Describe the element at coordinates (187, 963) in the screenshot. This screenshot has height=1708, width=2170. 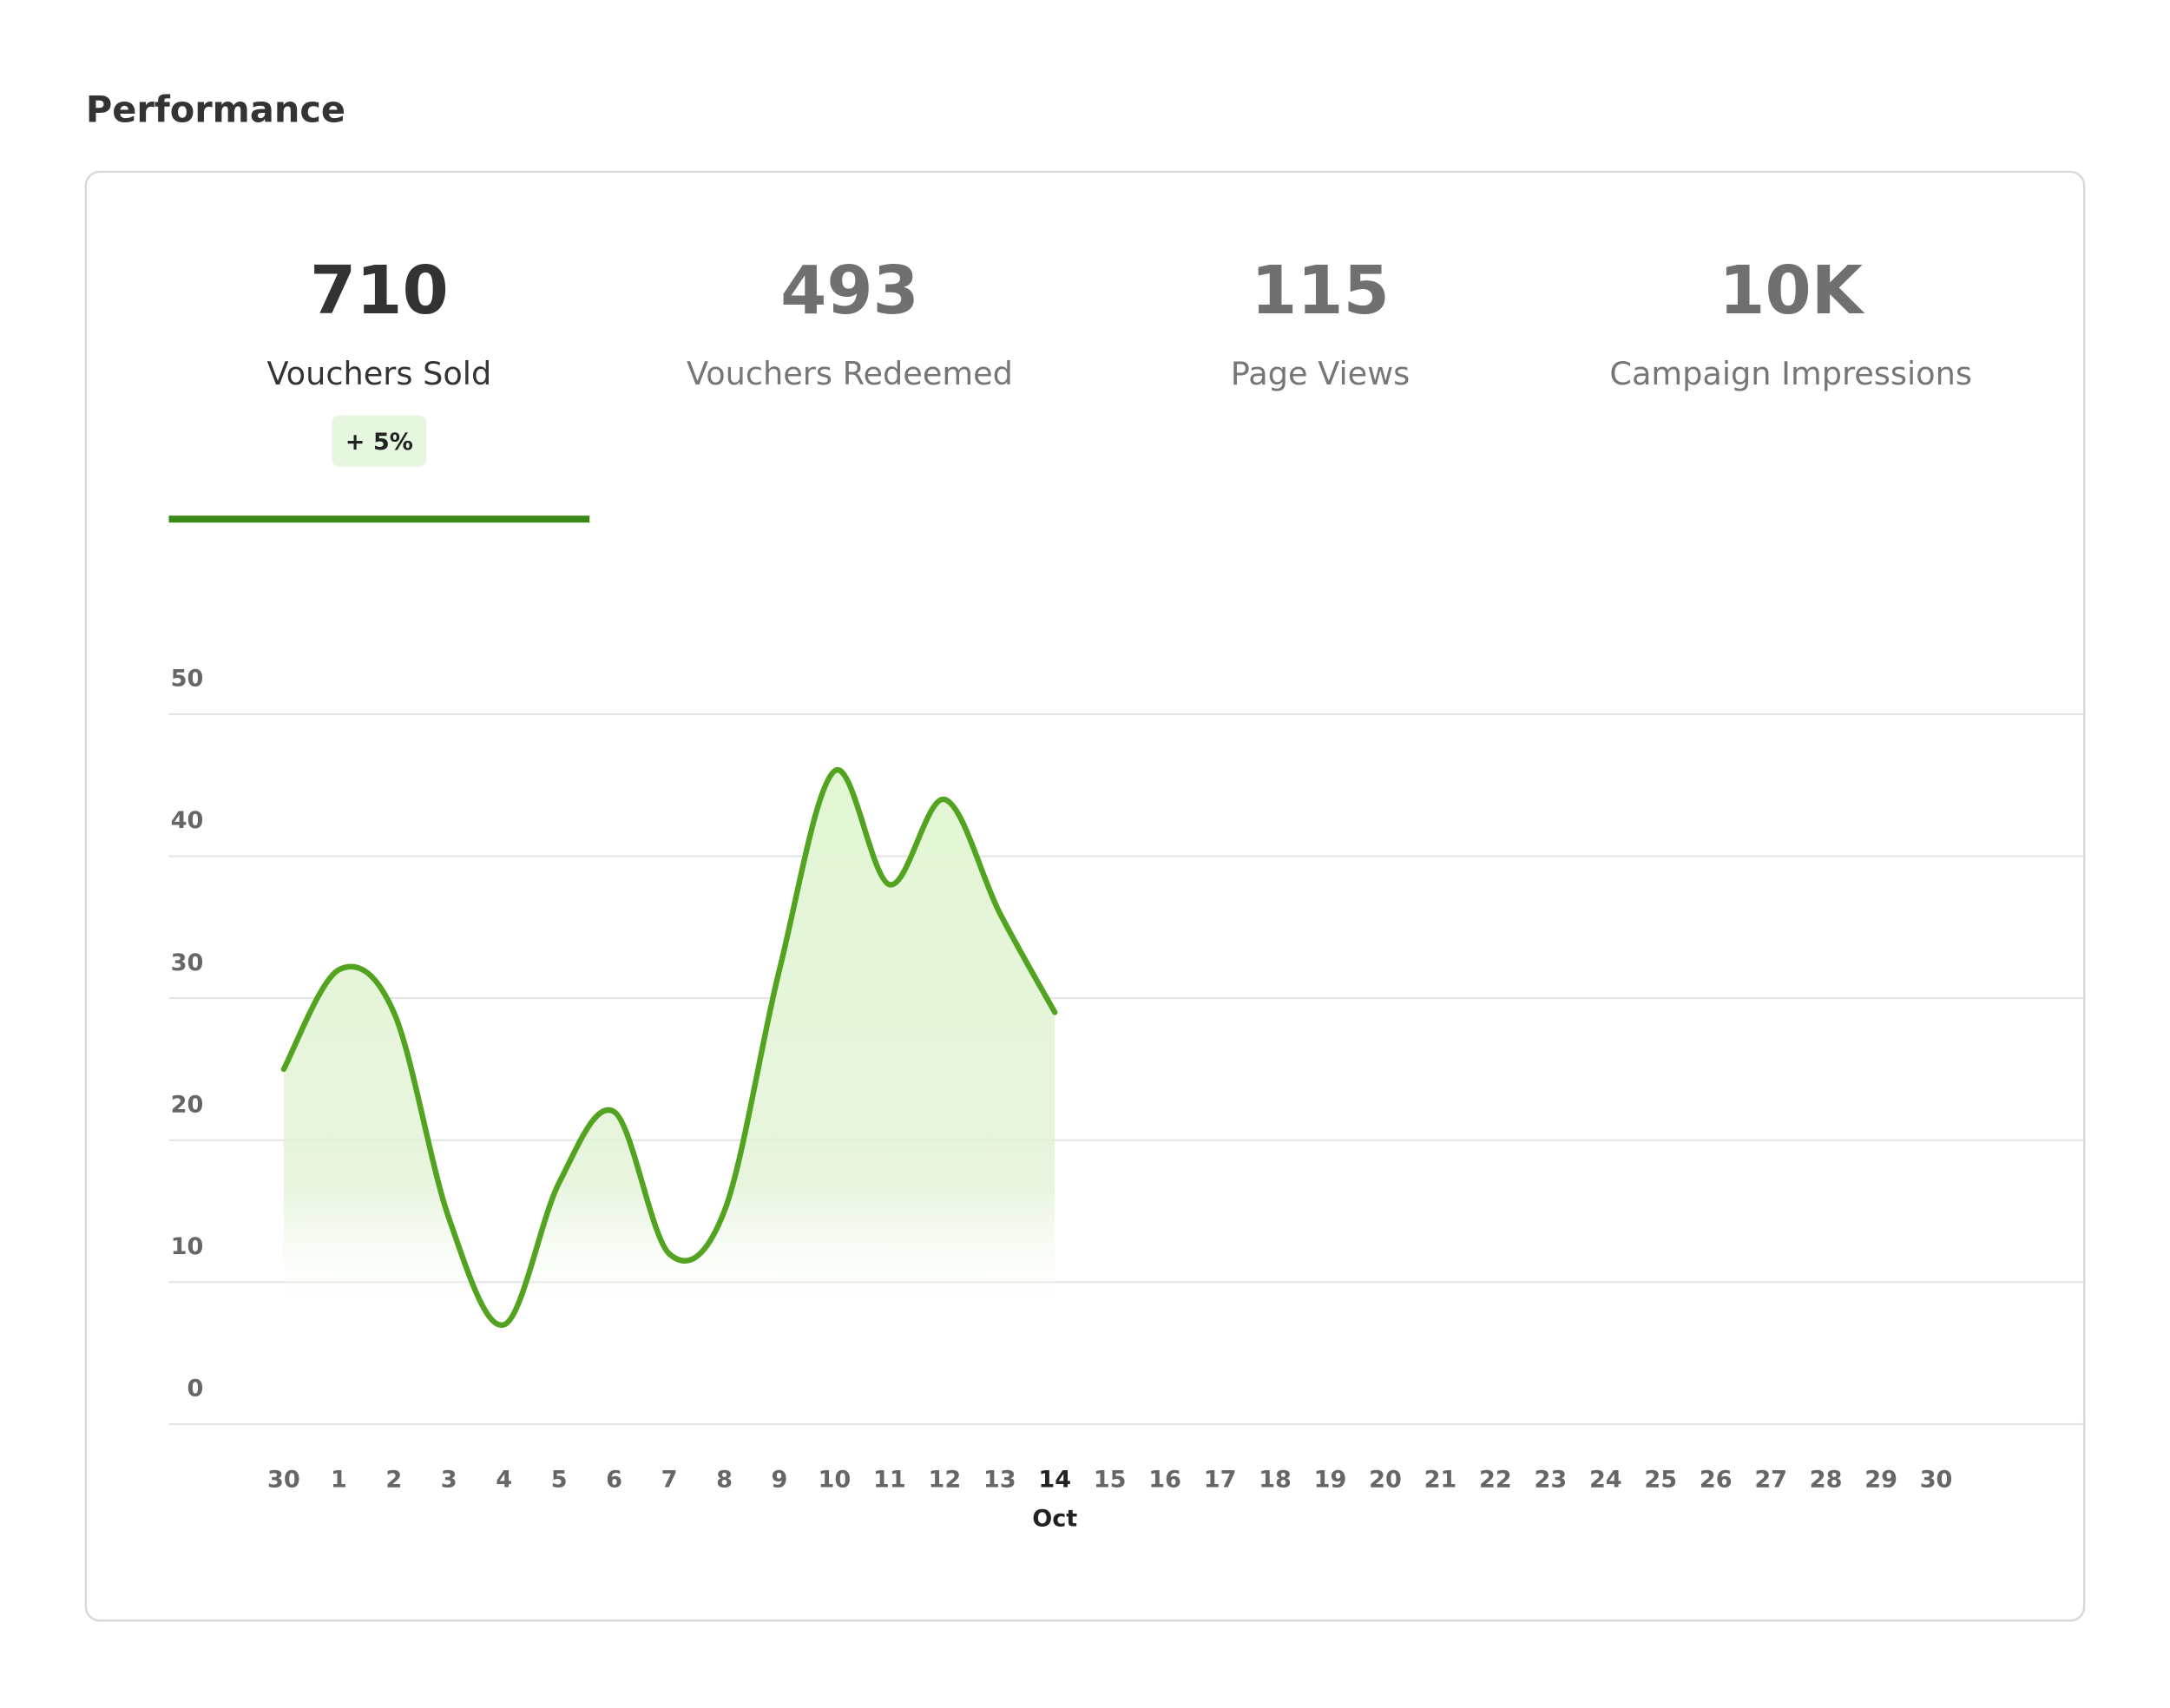
I see `y-tick-label: 30` at that location.